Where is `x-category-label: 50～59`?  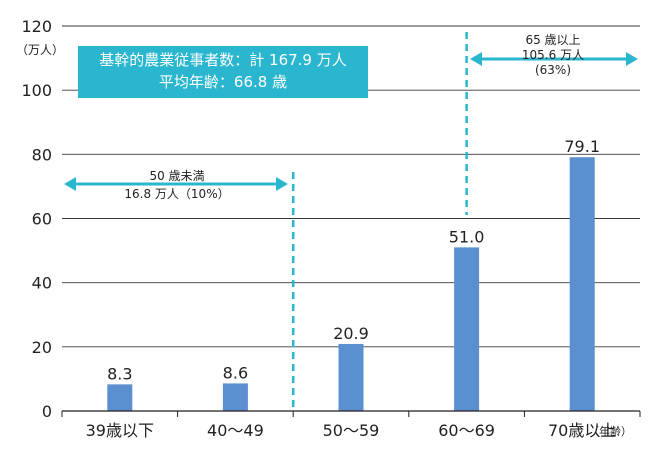 x-category-label: 50～59 is located at coordinates (351, 430).